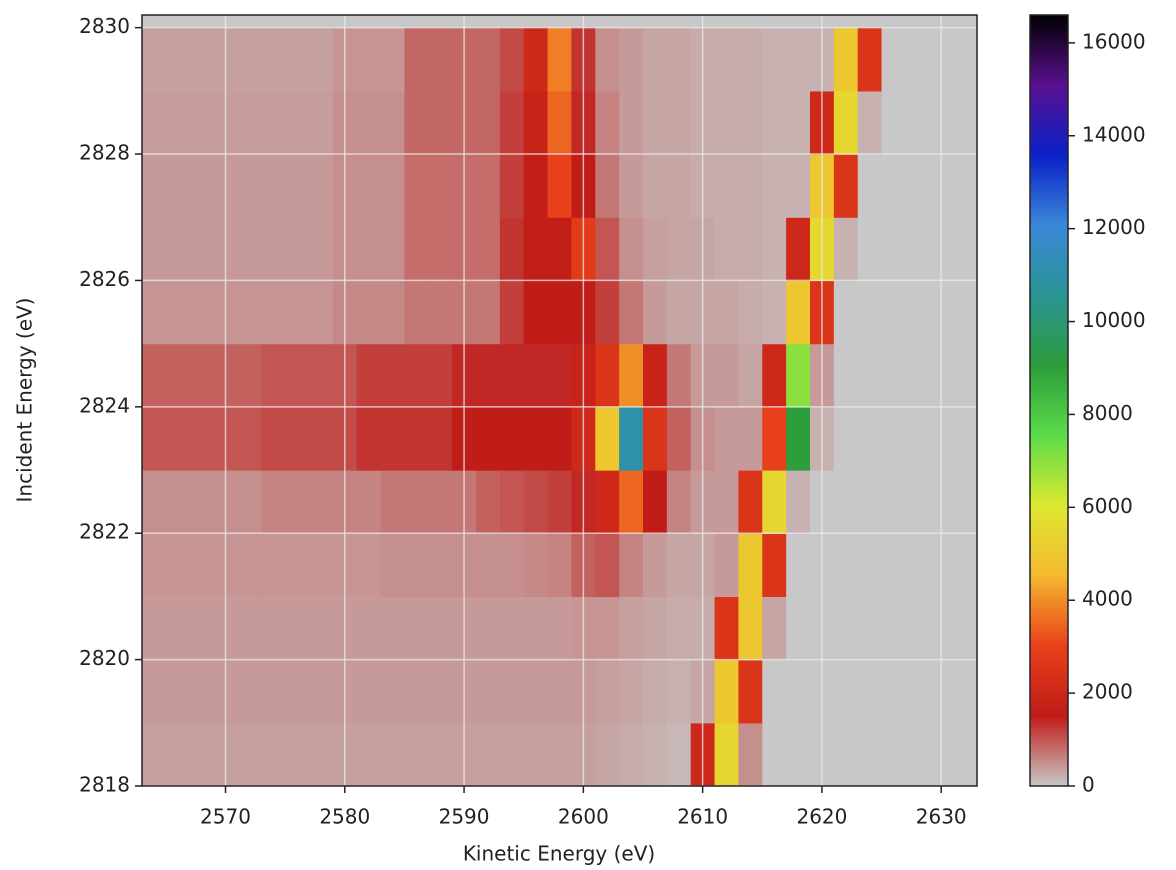  I want to click on y-tick-label: 2826, so click(104, 279).